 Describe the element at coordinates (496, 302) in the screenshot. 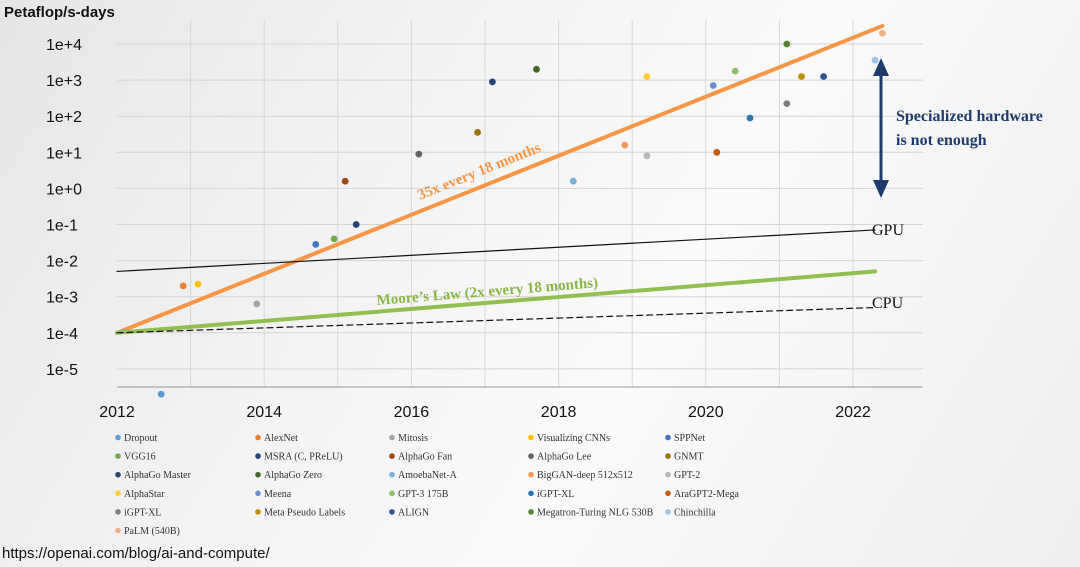

I see `trend-line-moores-law` at that location.